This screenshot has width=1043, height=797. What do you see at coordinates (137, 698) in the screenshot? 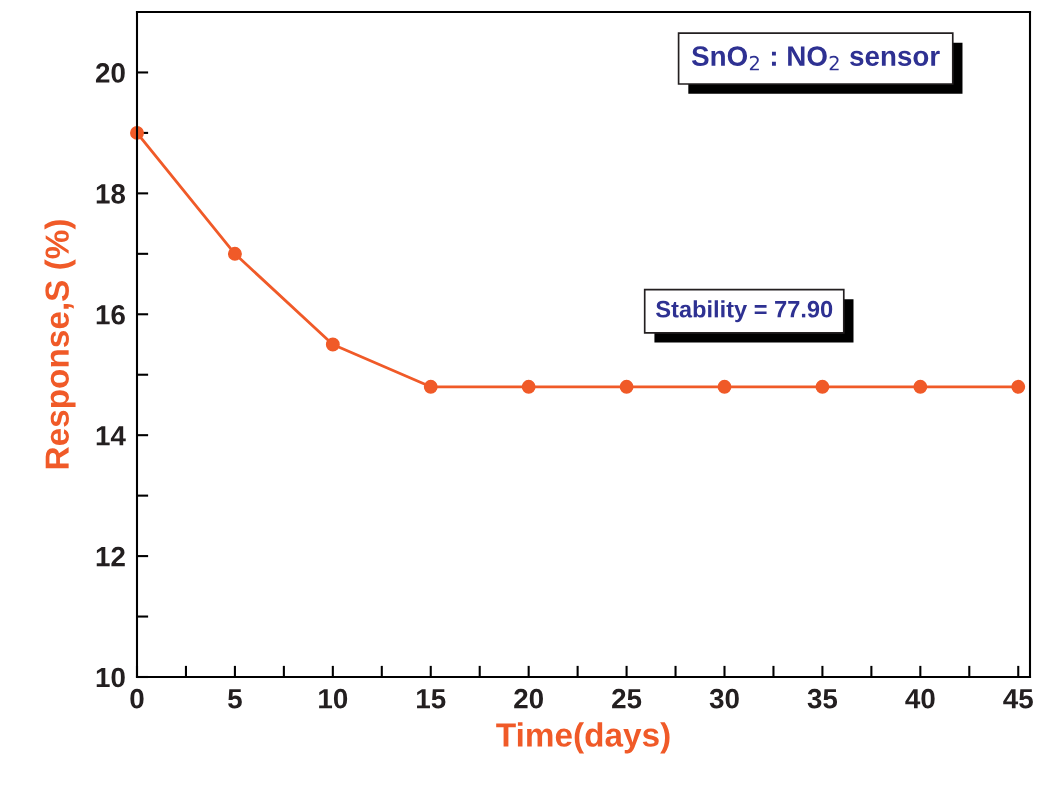
I see `x-tick-label: 0` at bounding box center [137, 698].